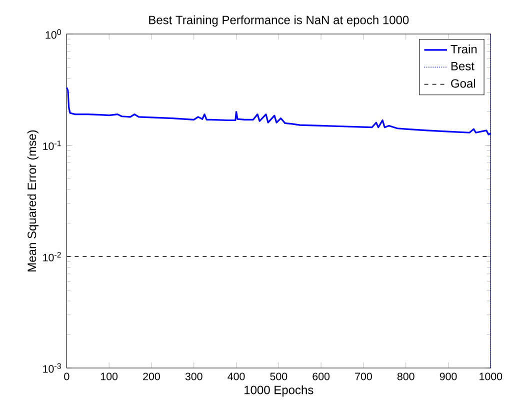 This screenshot has height=401, width=507. Describe the element at coordinates (53, 34) in the screenshot. I see `y-tick-label: 10$^{0}$` at that location.